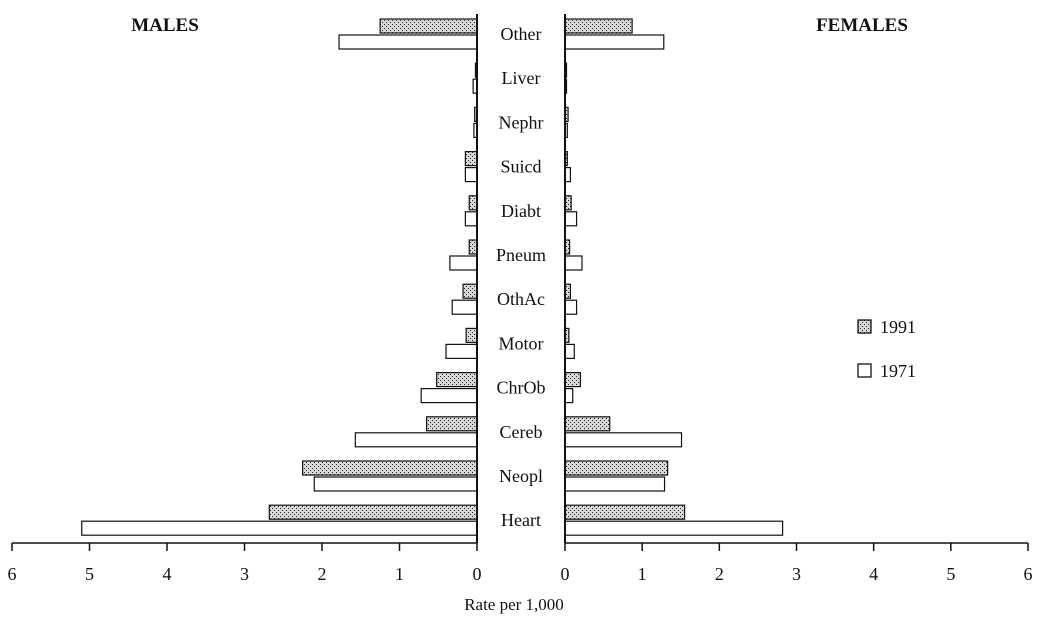 The image size is (1038, 619). I want to click on bar-male-1991-heart, so click(373, 512).